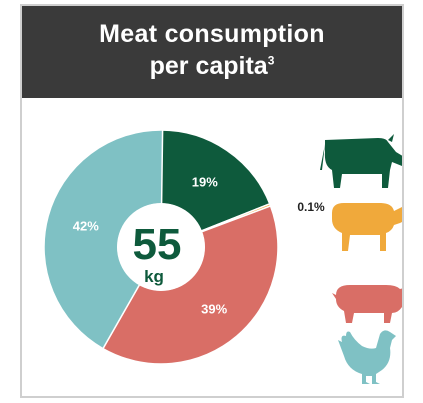 This screenshot has height=403, width=423. I want to click on cow-icon, so click(361, 161).